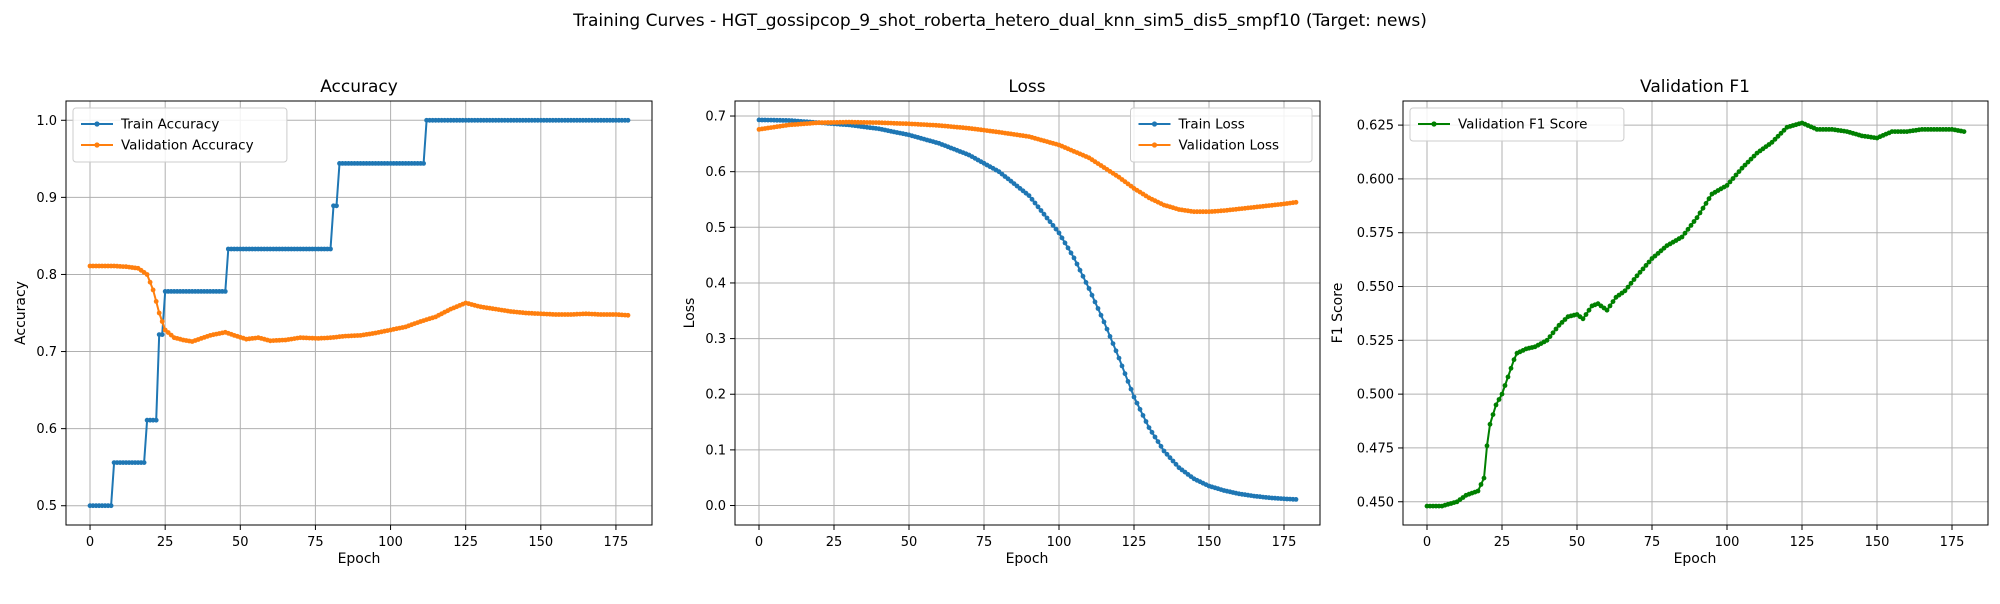  What do you see at coordinates (1027, 559) in the screenshot?
I see `loss-x-axis-label: Epoch` at bounding box center [1027, 559].